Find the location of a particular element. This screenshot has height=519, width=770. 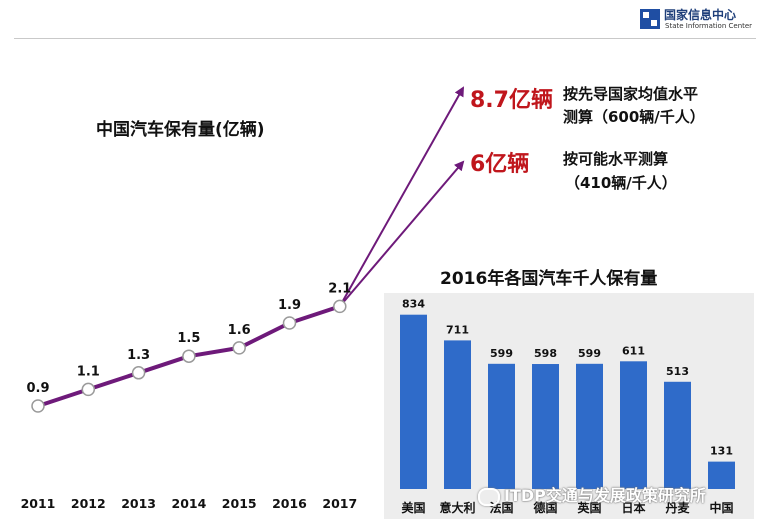

line-x-tick-label: 2011 is located at coordinates (38, 503).